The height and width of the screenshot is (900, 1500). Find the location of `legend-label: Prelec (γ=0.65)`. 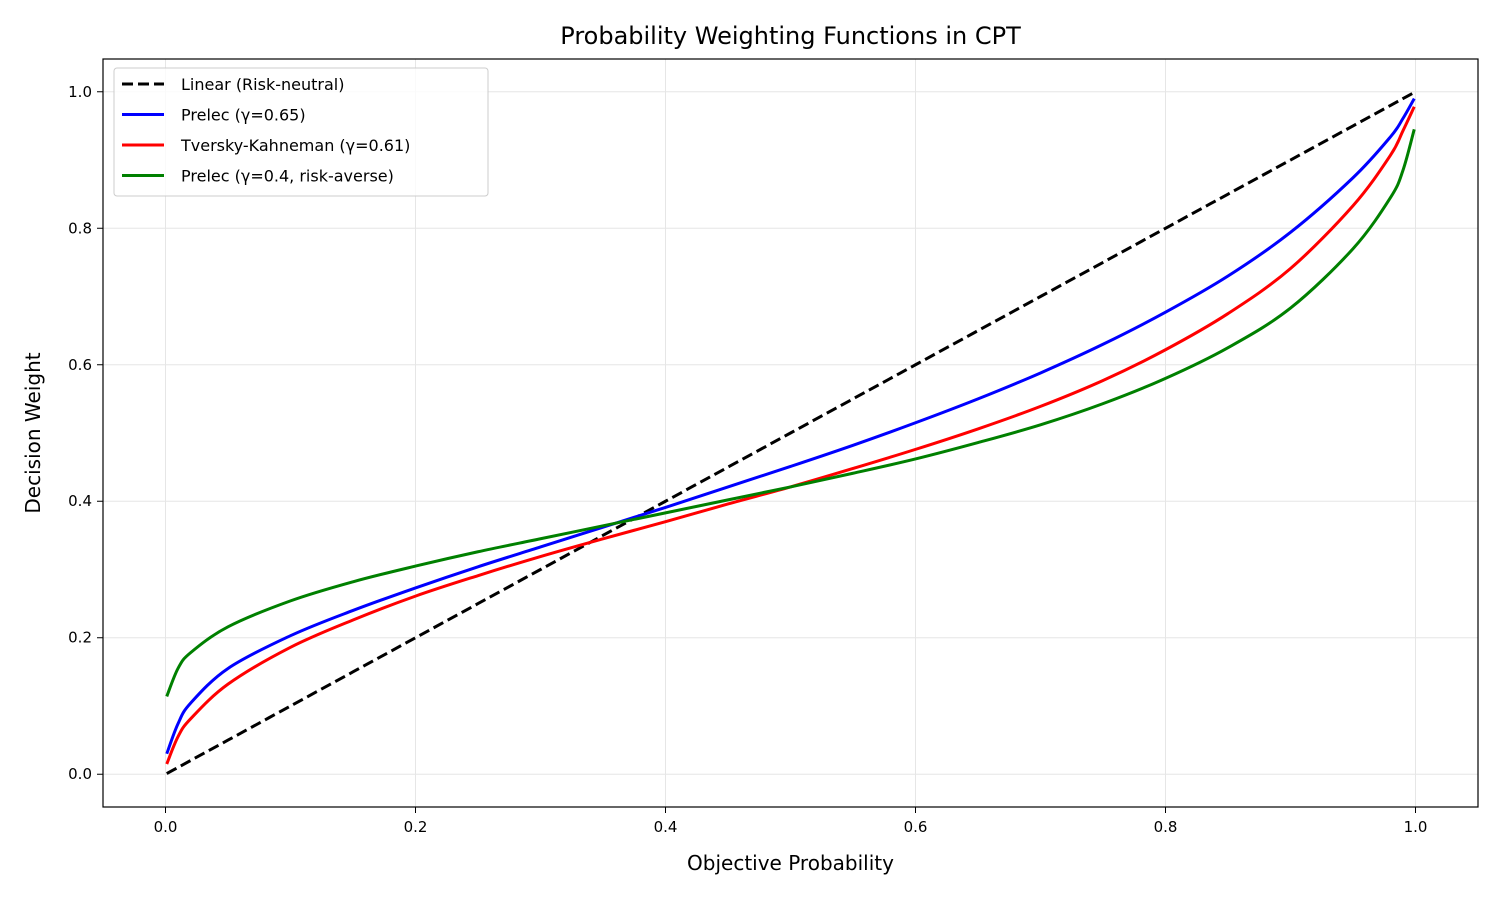

legend-label: Prelec (γ=0.65) is located at coordinates (243, 115).